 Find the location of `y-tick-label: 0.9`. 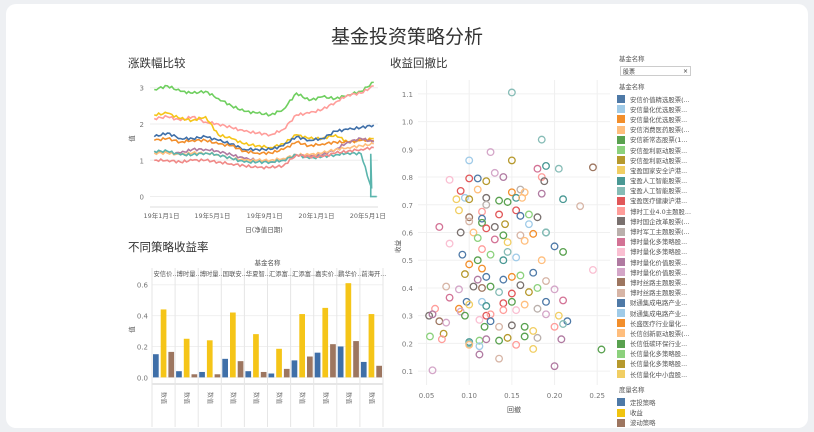

y-tick-label: 0.9 is located at coordinates (407, 150).